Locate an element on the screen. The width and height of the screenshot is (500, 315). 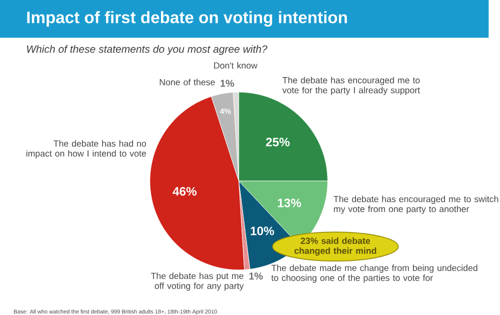
chart-title: Impact of first debate on voting intention is located at coordinates (187, 19).